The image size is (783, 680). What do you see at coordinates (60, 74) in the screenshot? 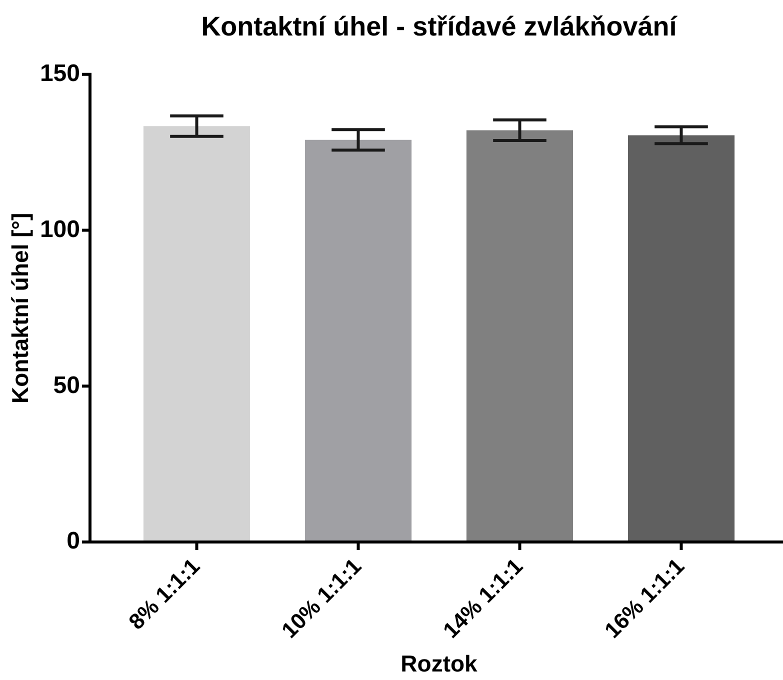
I see `y-tick-label: 150` at bounding box center [60, 74].